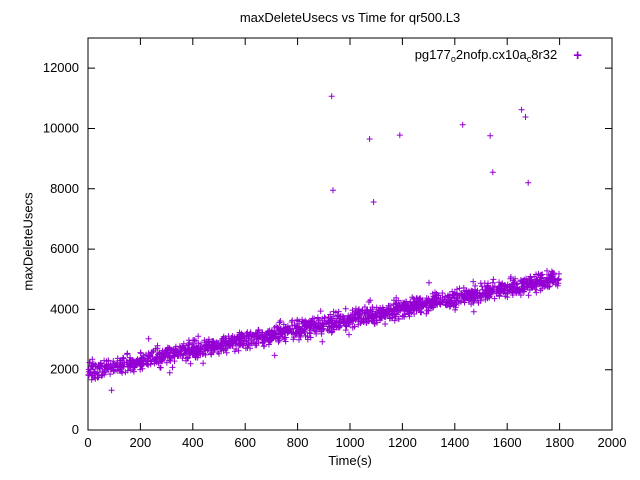 The width and height of the screenshot is (640, 480). Describe the element at coordinates (298, 442) in the screenshot. I see `x-tick-label: 800` at that location.